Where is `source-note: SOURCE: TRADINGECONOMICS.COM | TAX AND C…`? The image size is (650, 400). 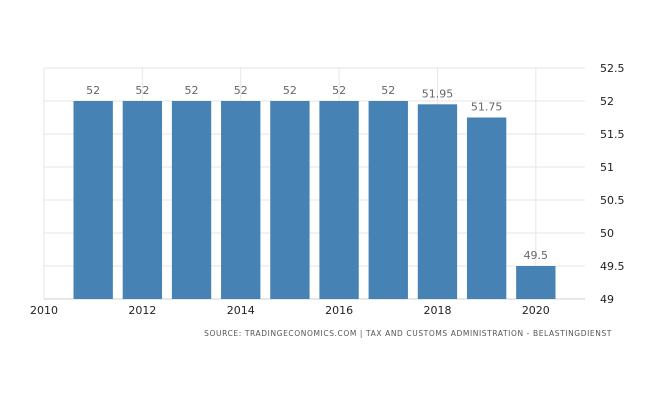 source-note: SOURCE: TRADINGECONOMICS.COM | TAX AND C… is located at coordinates (408, 333).